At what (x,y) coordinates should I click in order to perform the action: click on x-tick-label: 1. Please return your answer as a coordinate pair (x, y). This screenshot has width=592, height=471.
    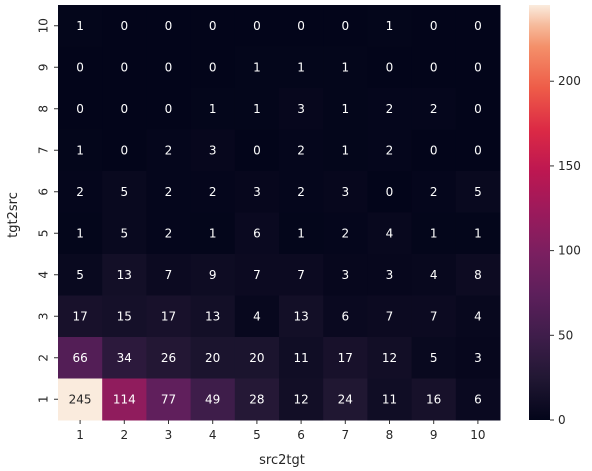
    Looking at the image, I should click on (80, 435).